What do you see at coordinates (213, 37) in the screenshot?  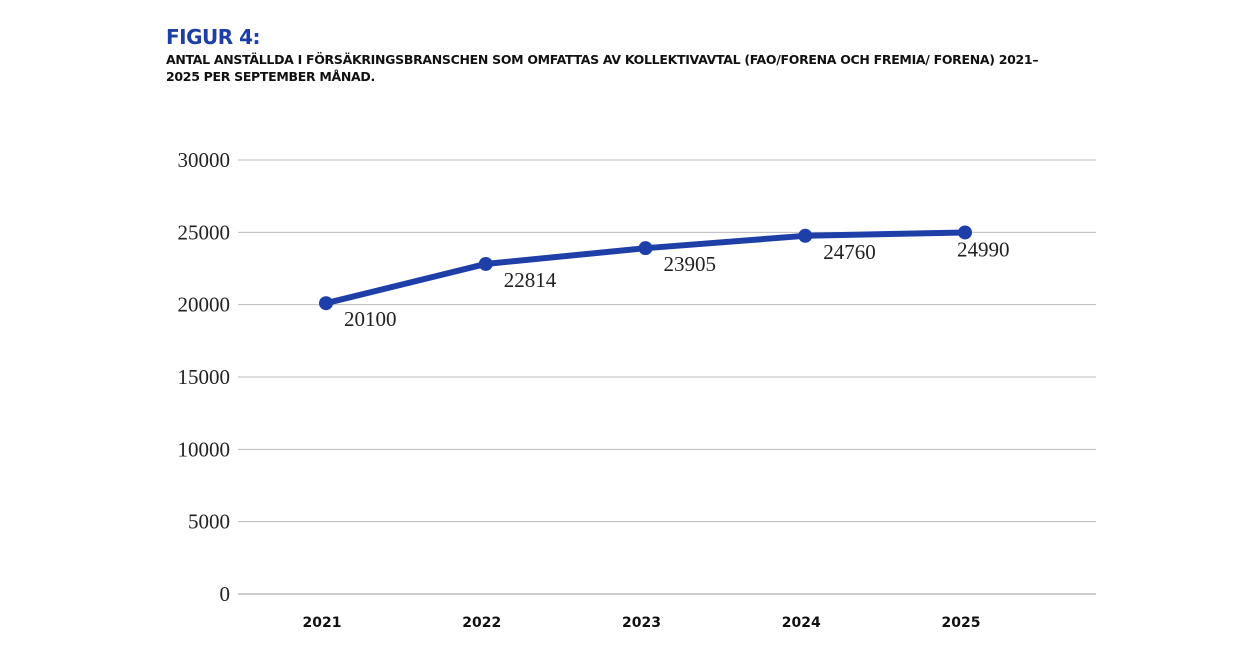 I see `chart-title: FIGUR 4:` at bounding box center [213, 37].